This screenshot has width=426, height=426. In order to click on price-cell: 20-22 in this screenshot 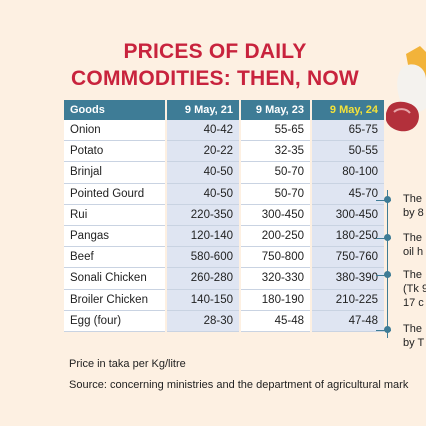, I will do `click(203, 151)`.